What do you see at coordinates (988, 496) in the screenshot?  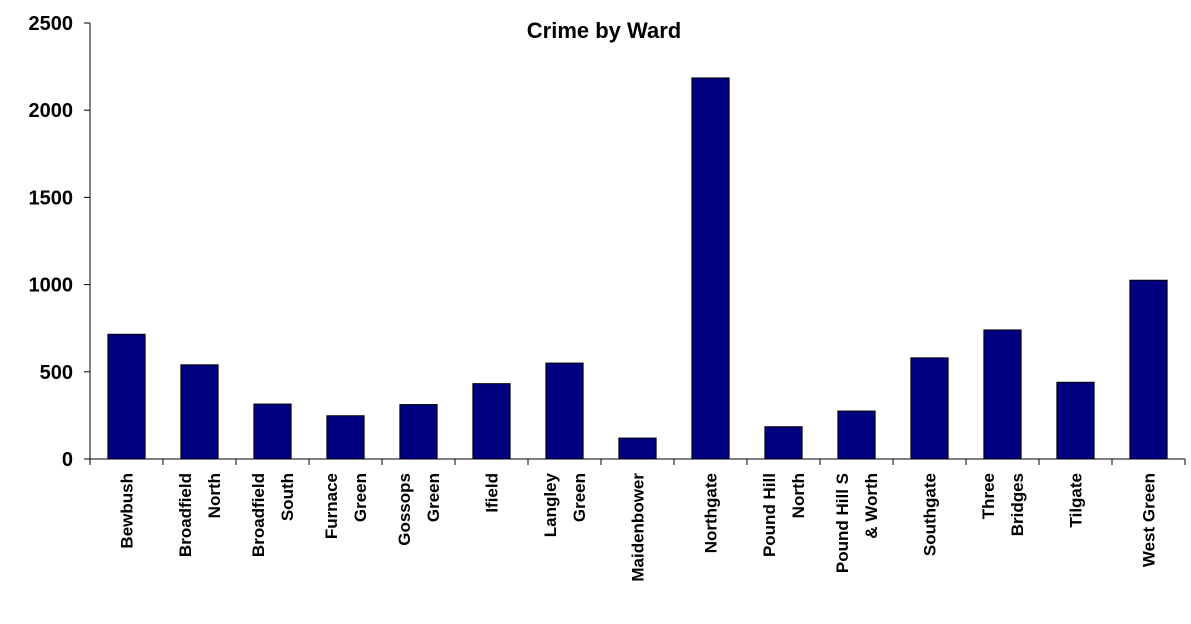 I see `x-category-label-line: Three` at bounding box center [988, 496].